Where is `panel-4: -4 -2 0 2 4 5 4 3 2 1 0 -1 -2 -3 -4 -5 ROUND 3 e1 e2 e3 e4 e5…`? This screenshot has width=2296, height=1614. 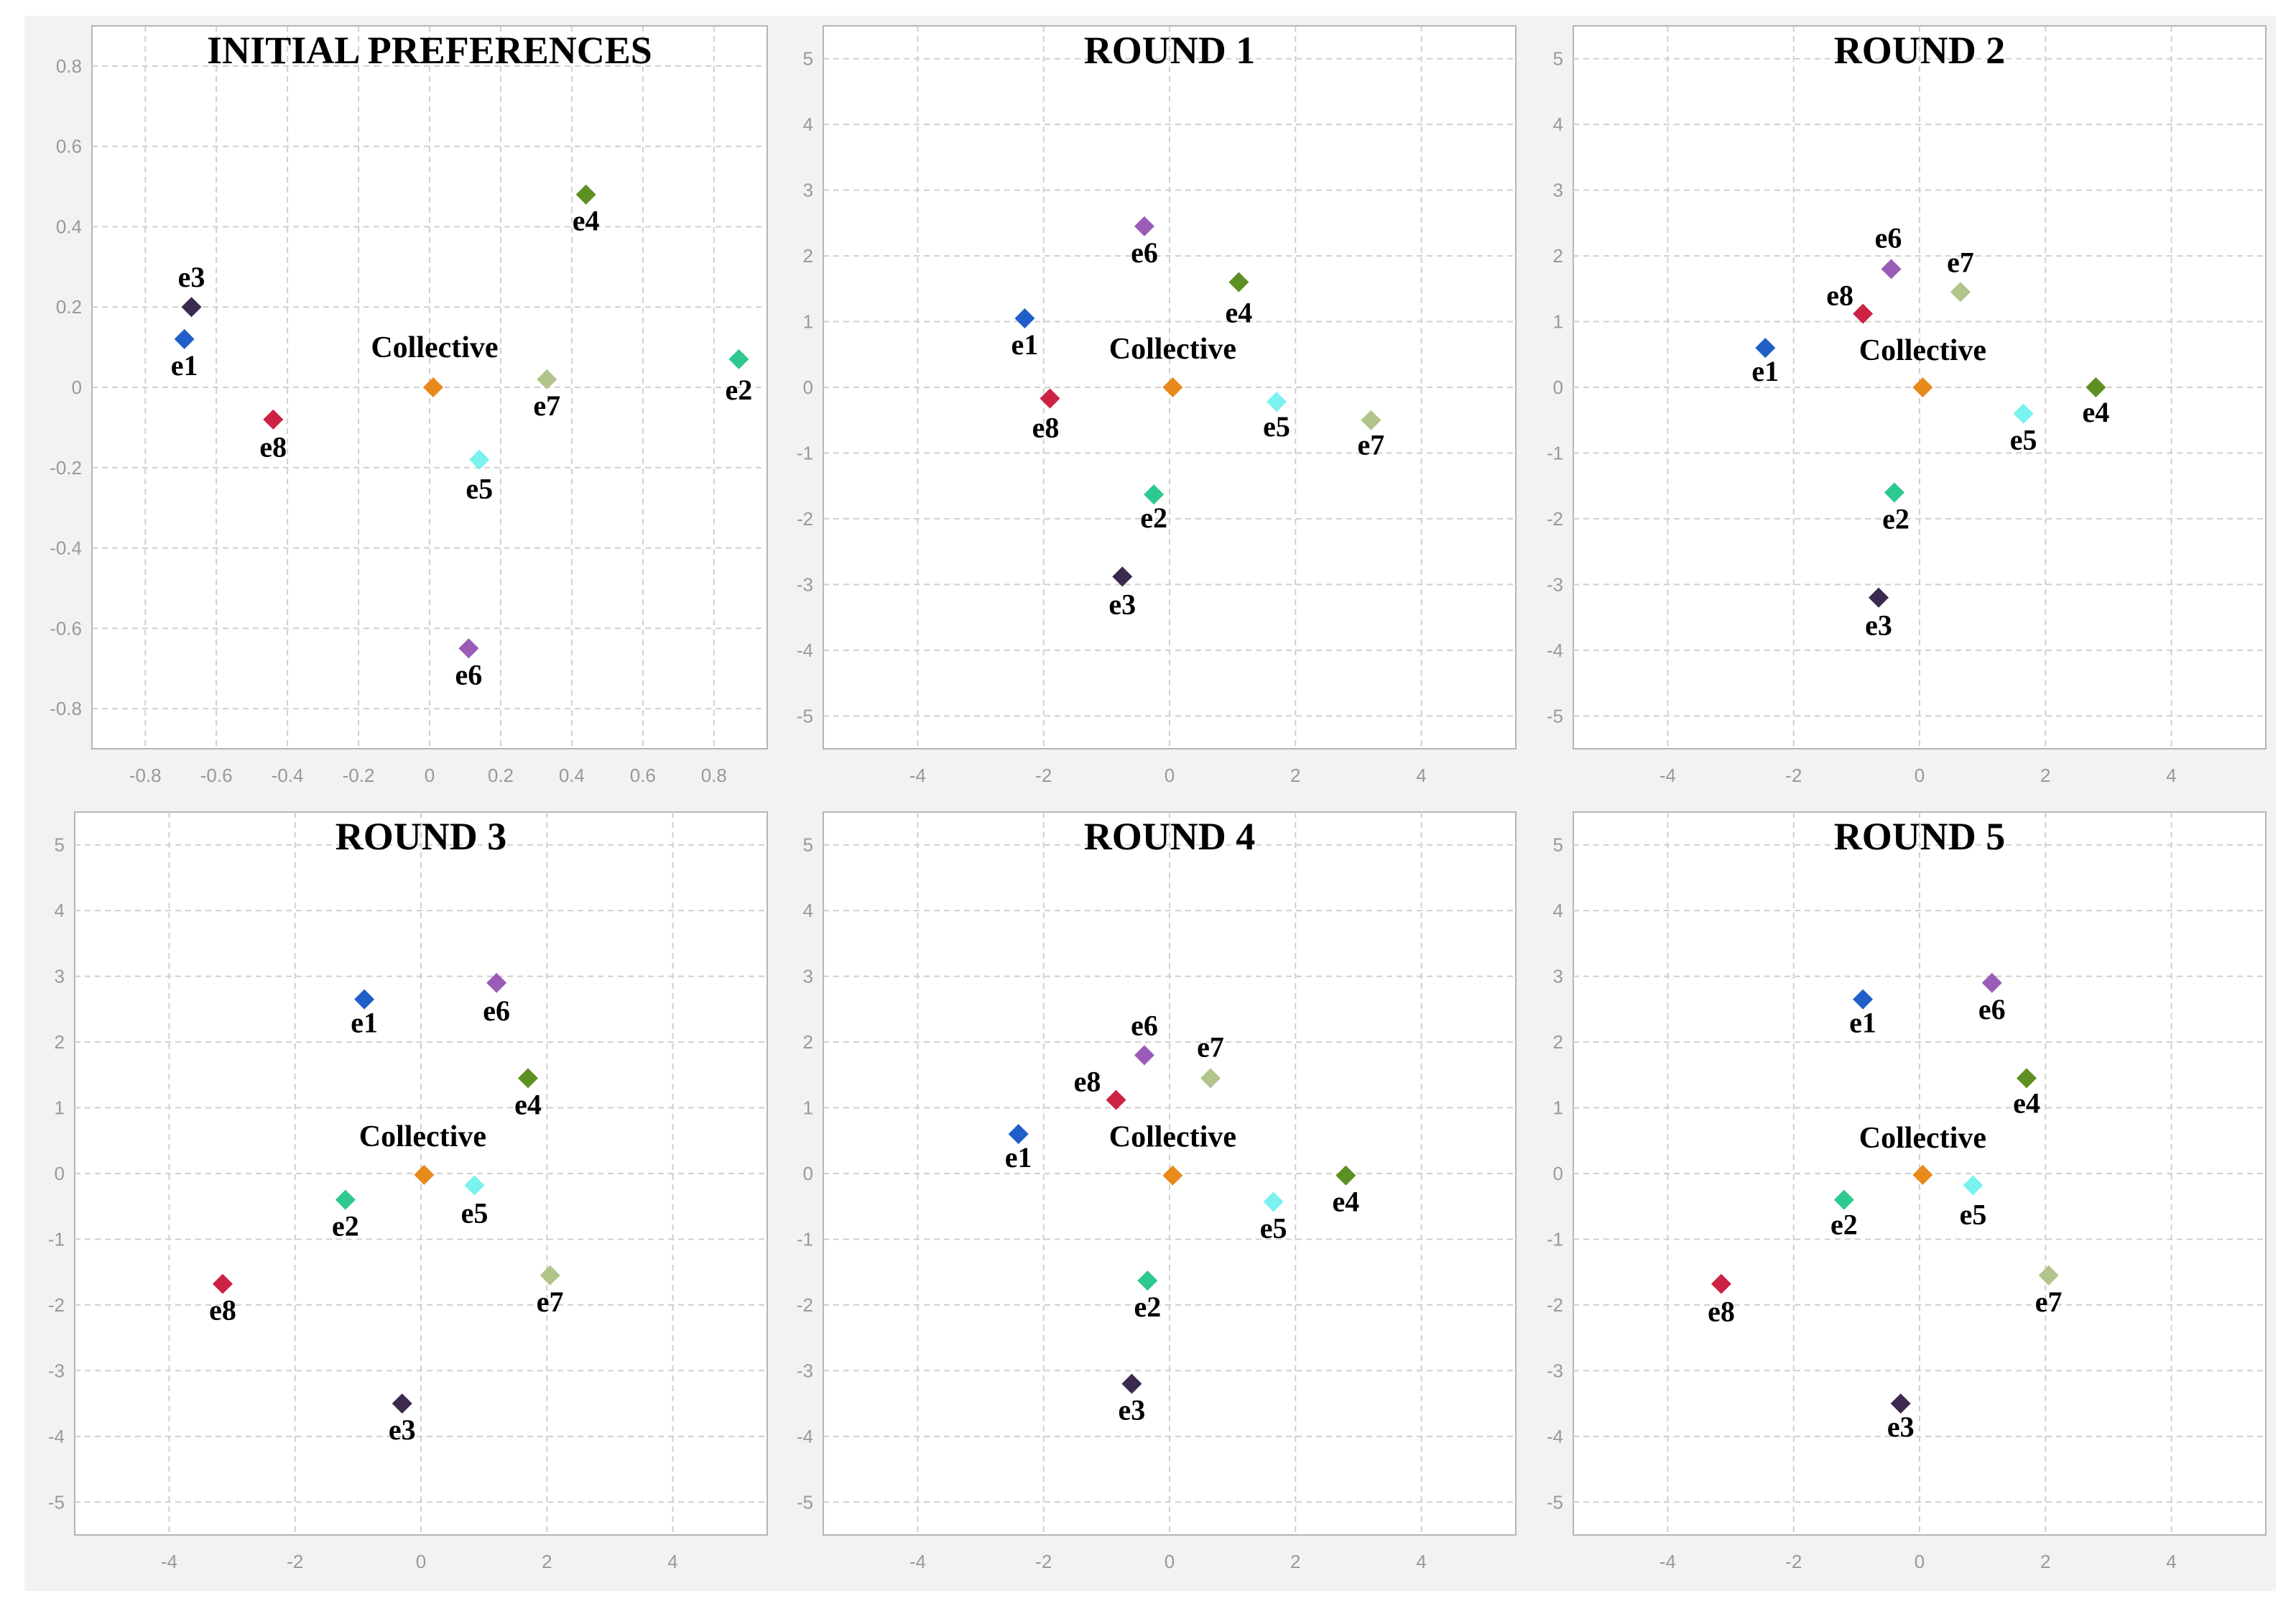 panel-4: -4 -2 0 2 4 5 4 3 2 1 0 -1 -2 -3 -4 -5 ROUND 3 e1 e2 e3 e4 e5… is located at coordinates (408, 1191).